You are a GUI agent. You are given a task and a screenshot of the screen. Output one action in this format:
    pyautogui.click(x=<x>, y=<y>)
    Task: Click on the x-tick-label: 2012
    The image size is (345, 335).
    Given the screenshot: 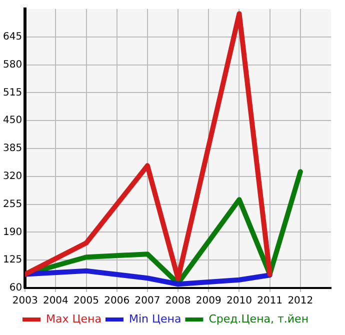 What is the action you would take?
    pyautogui.click(x=301, y=301)
    